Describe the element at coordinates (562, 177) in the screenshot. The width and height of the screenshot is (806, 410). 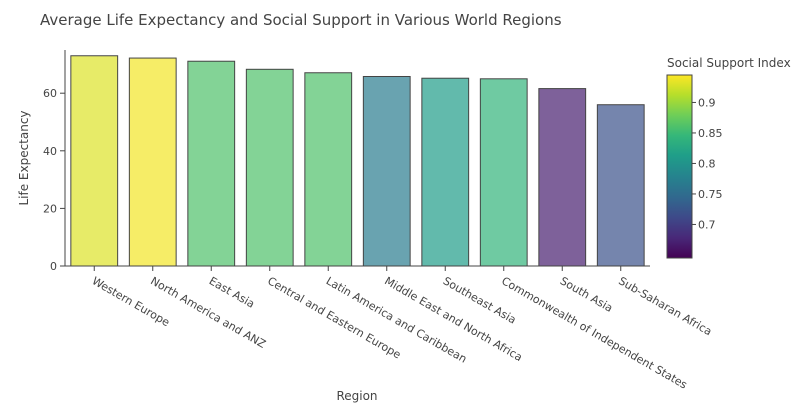
I see `bar-south-asia` at that location.